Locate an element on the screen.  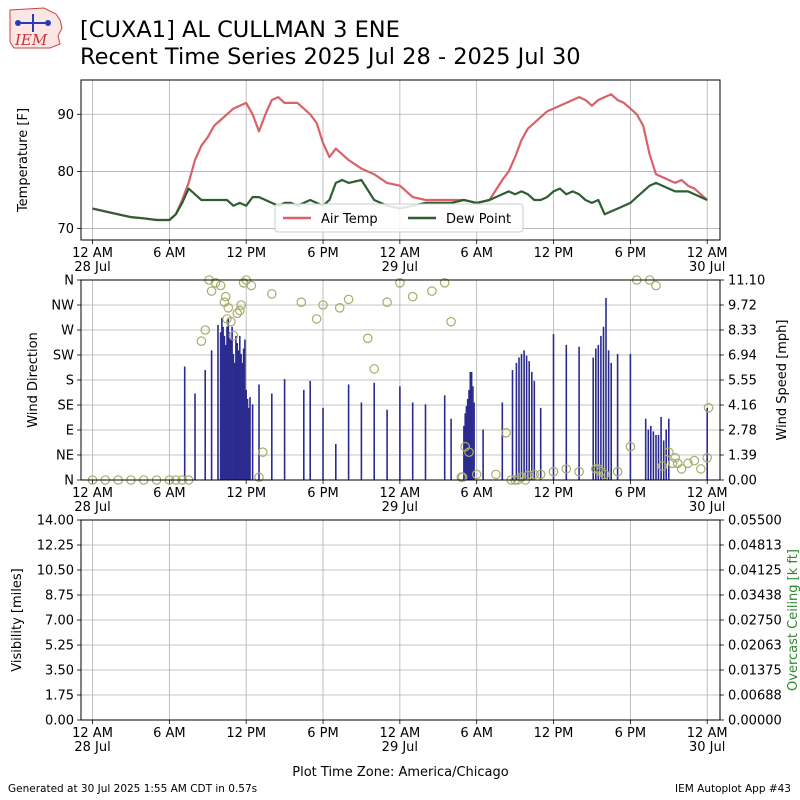
y-right-tick-label: 2.78 is located at coordinates (742, 431).